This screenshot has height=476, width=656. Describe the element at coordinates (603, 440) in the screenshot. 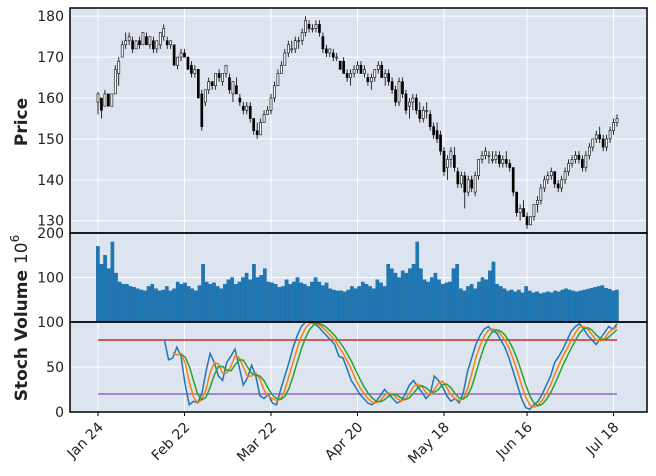

I see `x-tick-label: Jul 18` at that location.